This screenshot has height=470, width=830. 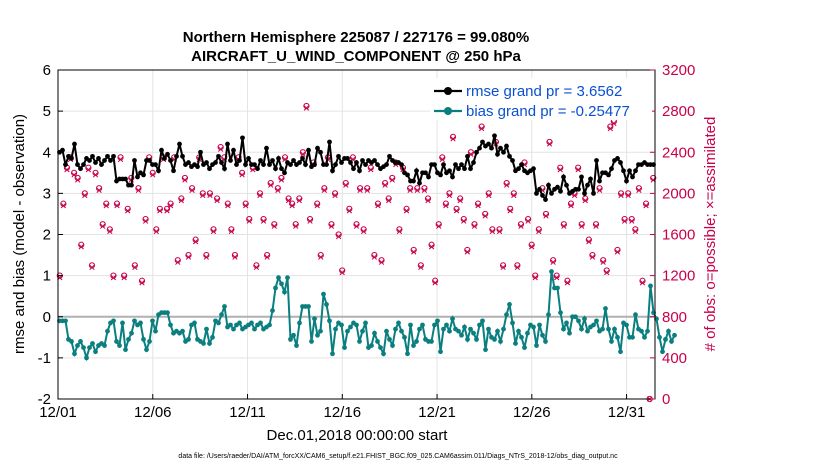 What do you see at coordinates (548, 111) in the screenshot?
I see `legend-bias-label: bias grand pr = -0.25477` at bounding box center [548, 111].